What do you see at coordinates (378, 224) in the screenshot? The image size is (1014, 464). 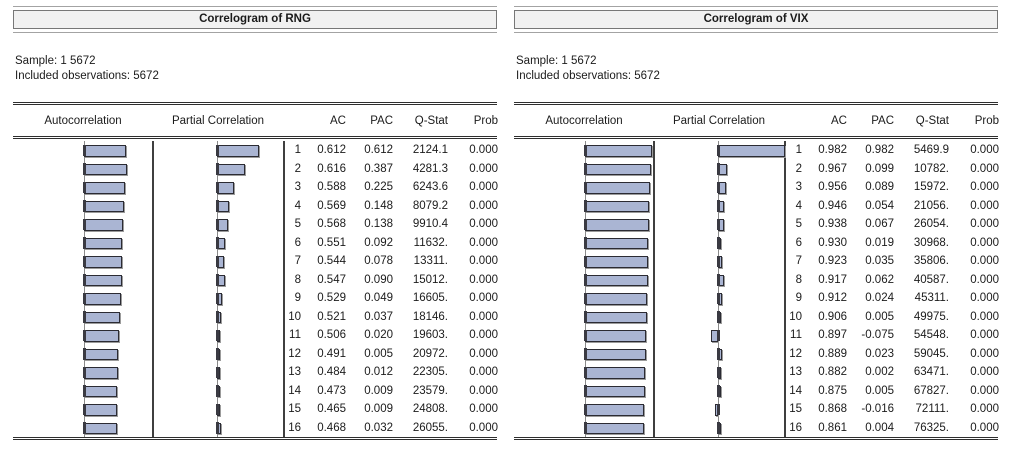 I see `pac-value: 0.138` at bounding box center [378, 224].